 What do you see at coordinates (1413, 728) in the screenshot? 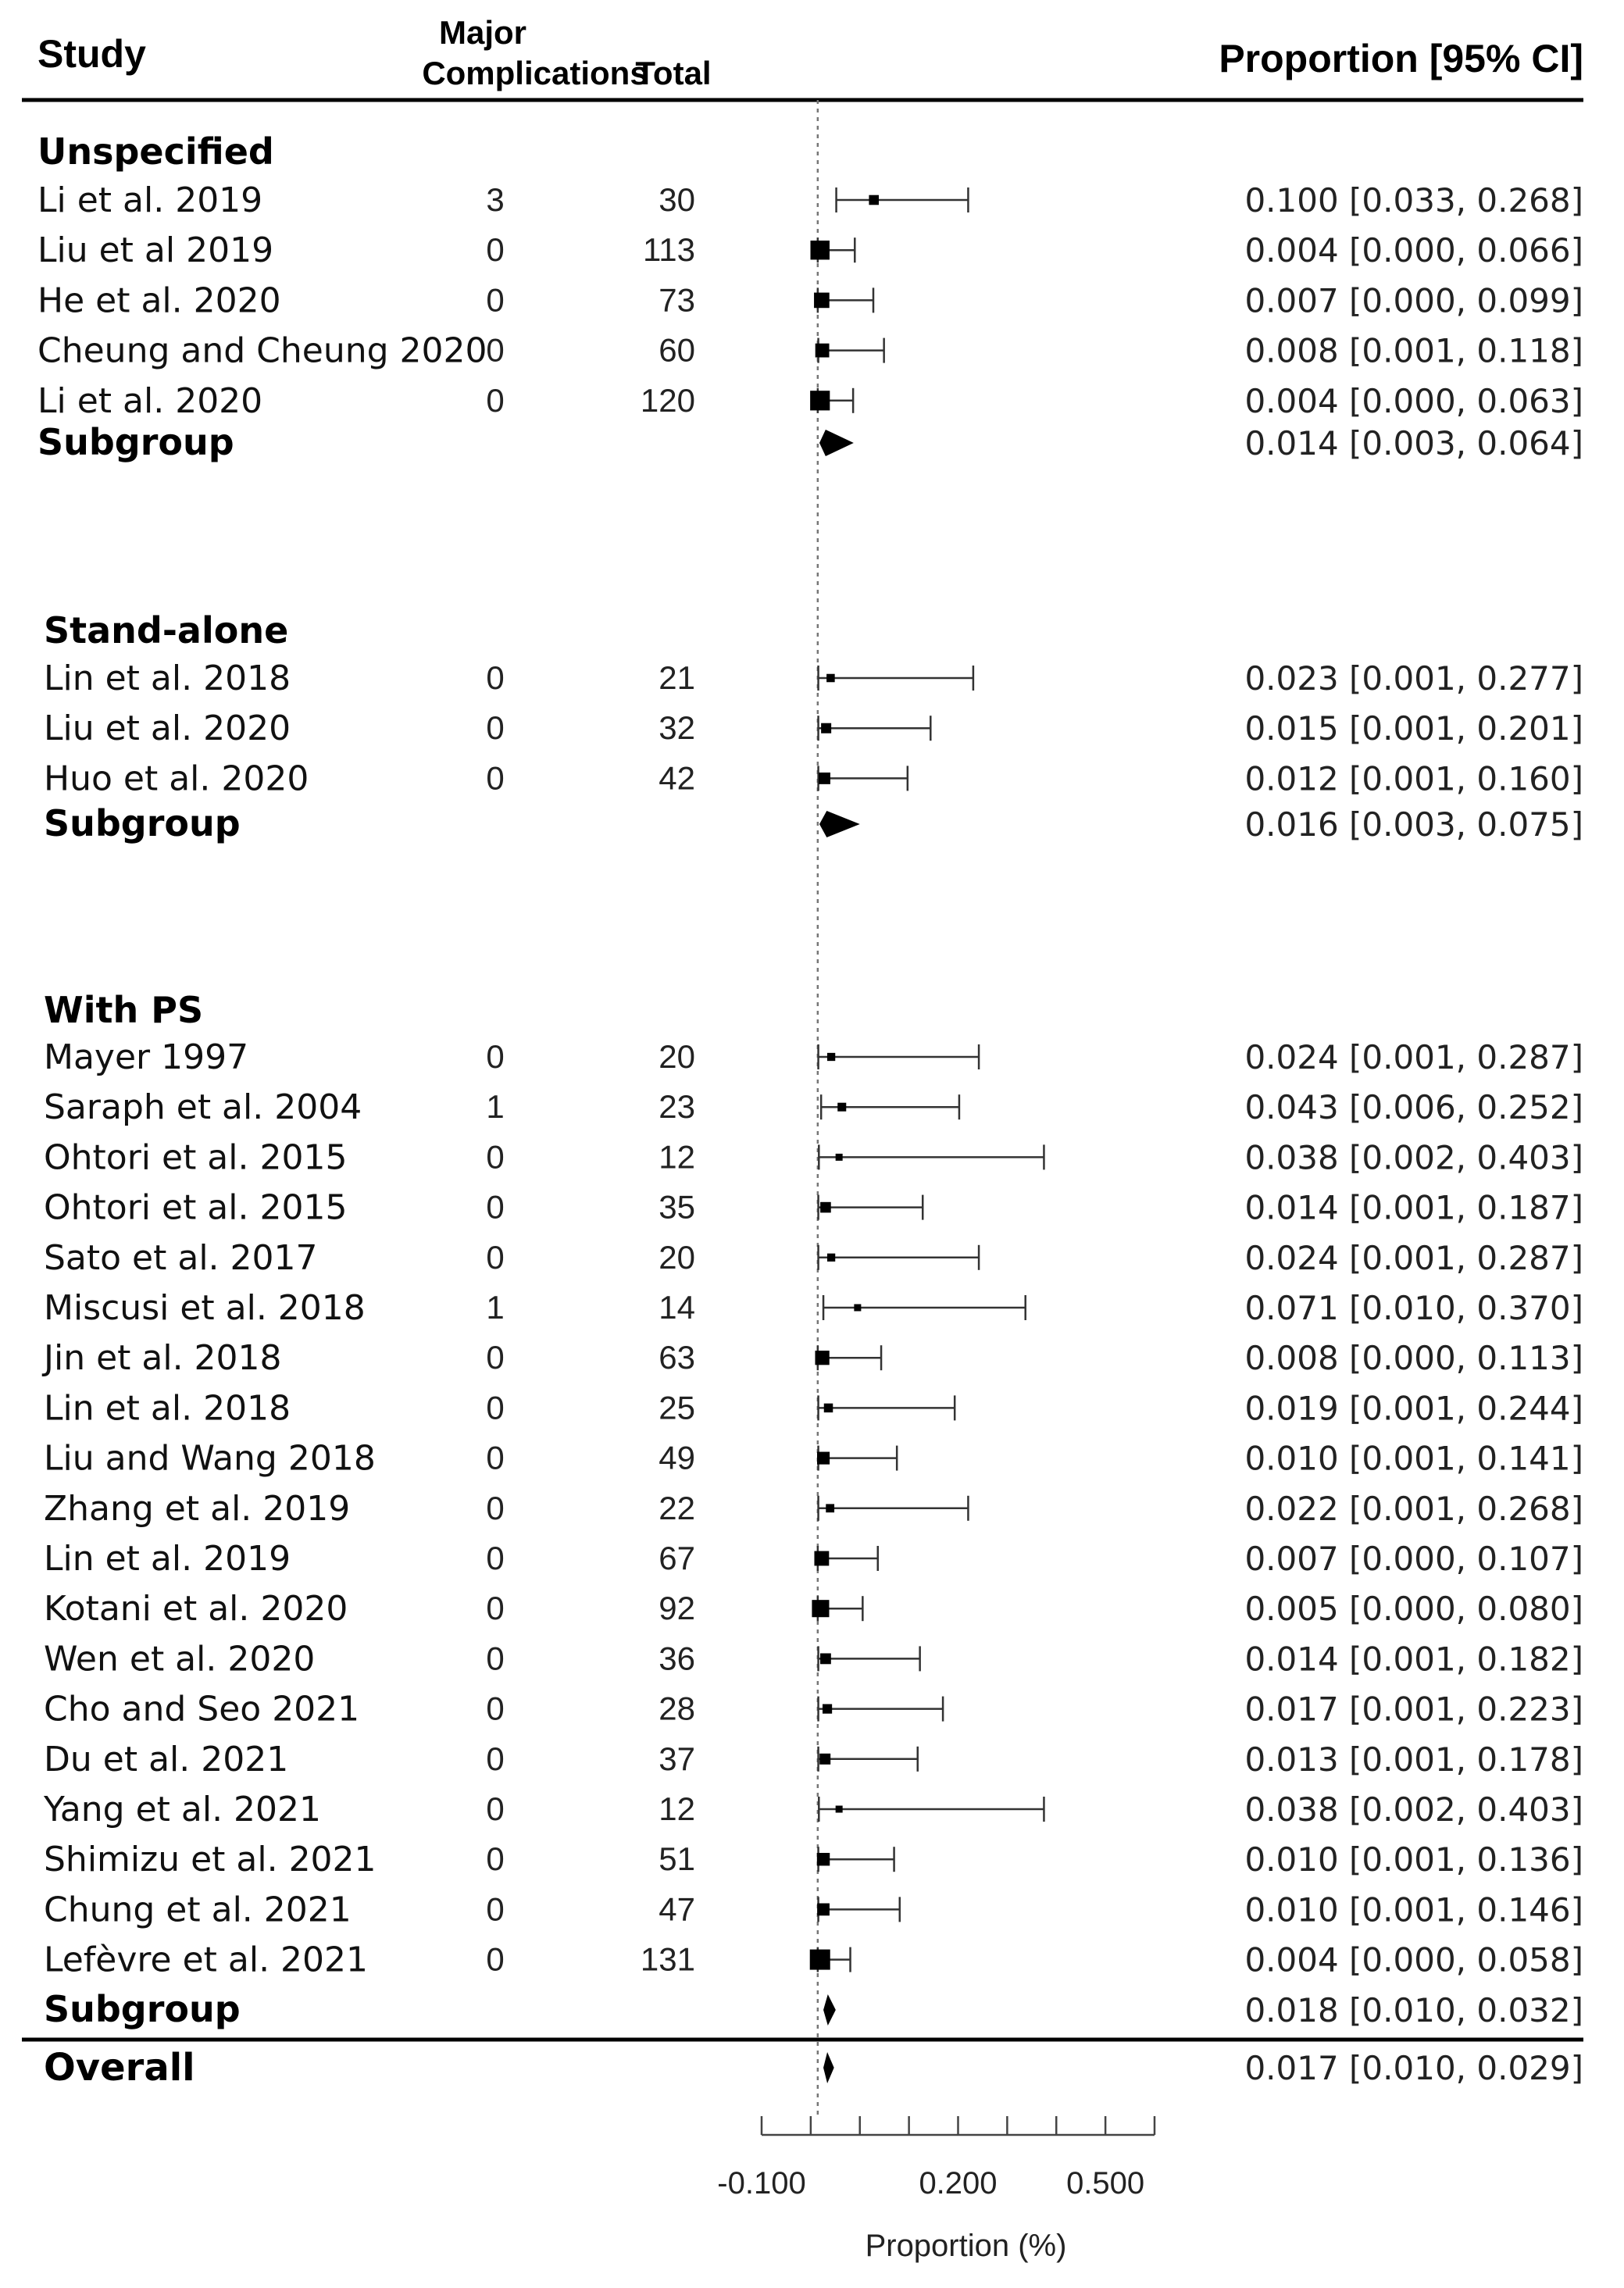
I see `ci-label: 0.015 [0.001, 0.201]` at bounding box center [1413, 728].